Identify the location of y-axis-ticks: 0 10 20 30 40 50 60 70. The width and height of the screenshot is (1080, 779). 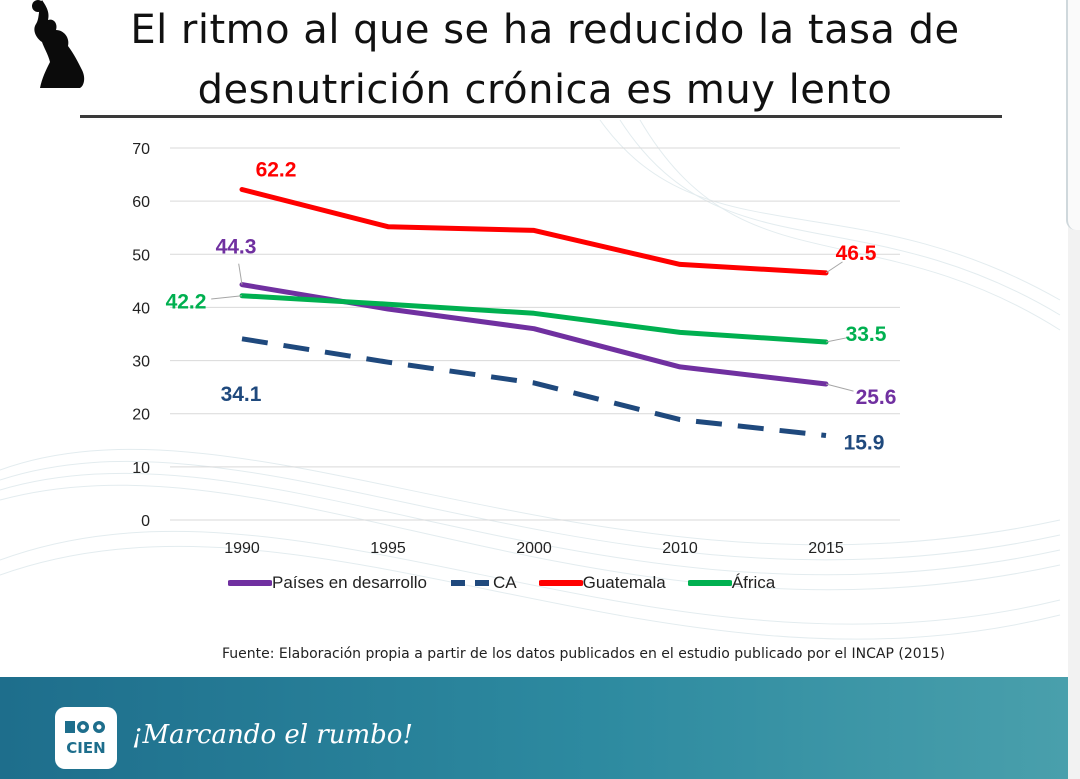
(141, 335).